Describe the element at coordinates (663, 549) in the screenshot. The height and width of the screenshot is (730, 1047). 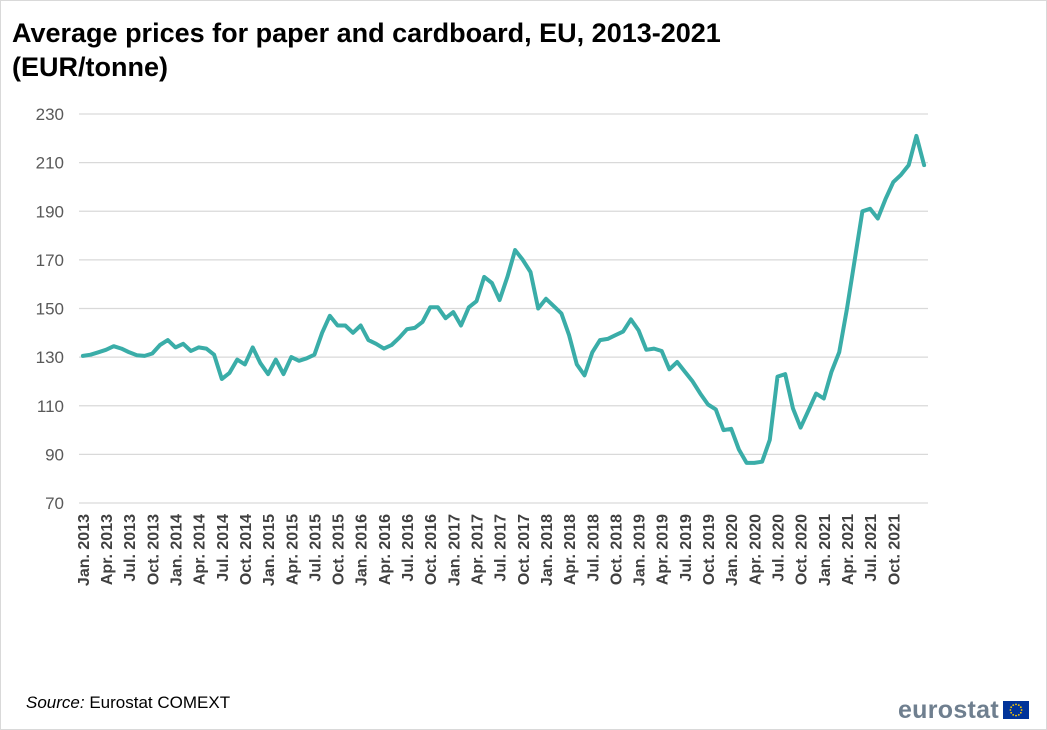
I see `x-tick-label: Apr. 2019` at that location.